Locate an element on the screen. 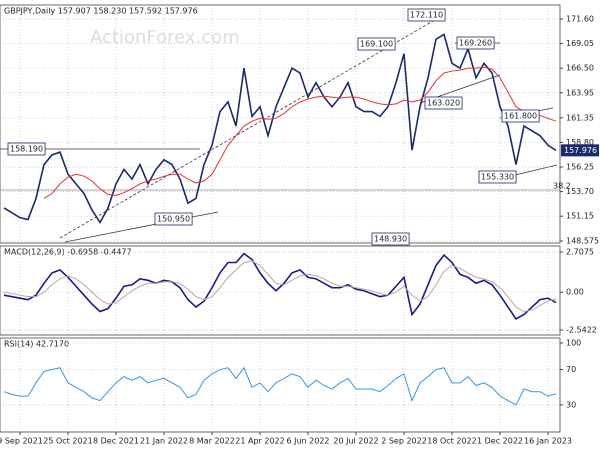  y-tick-label: 30 is located at coordinates (571, 404).